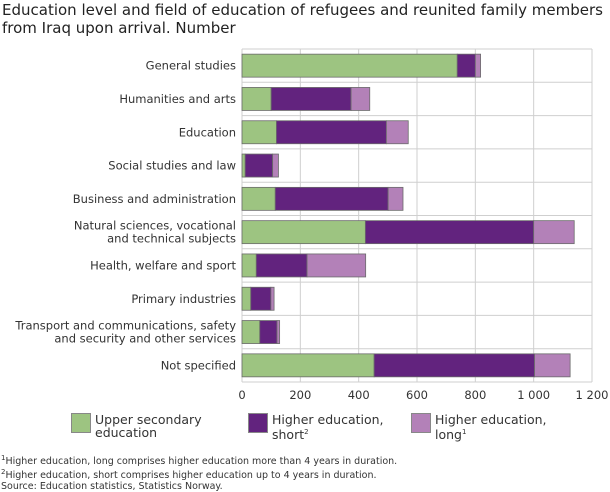 This screenshot has height=492, width=610. Describe the element at coordinates (300, 395) in the screenshot. I see `x-tick-label: 200` at that location.